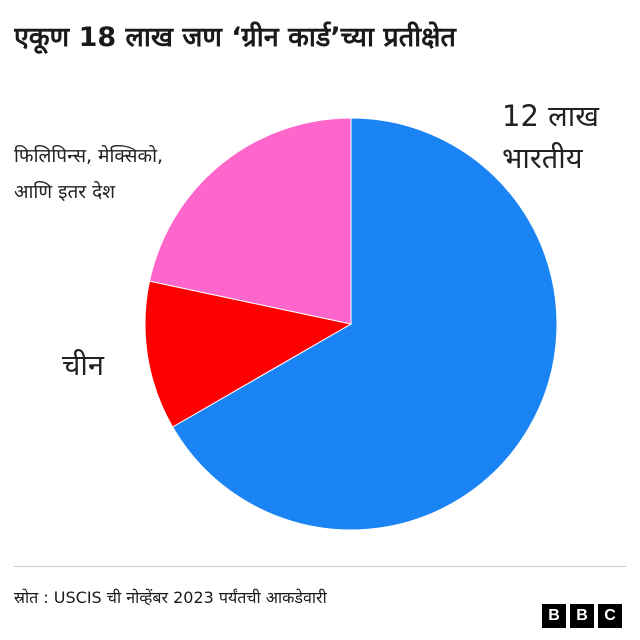 This screenshot has height=640, width=640. Describe the element at coordinates (610, 616) in the screenshot. I see `bbc-logo-block-3: C` at that location.